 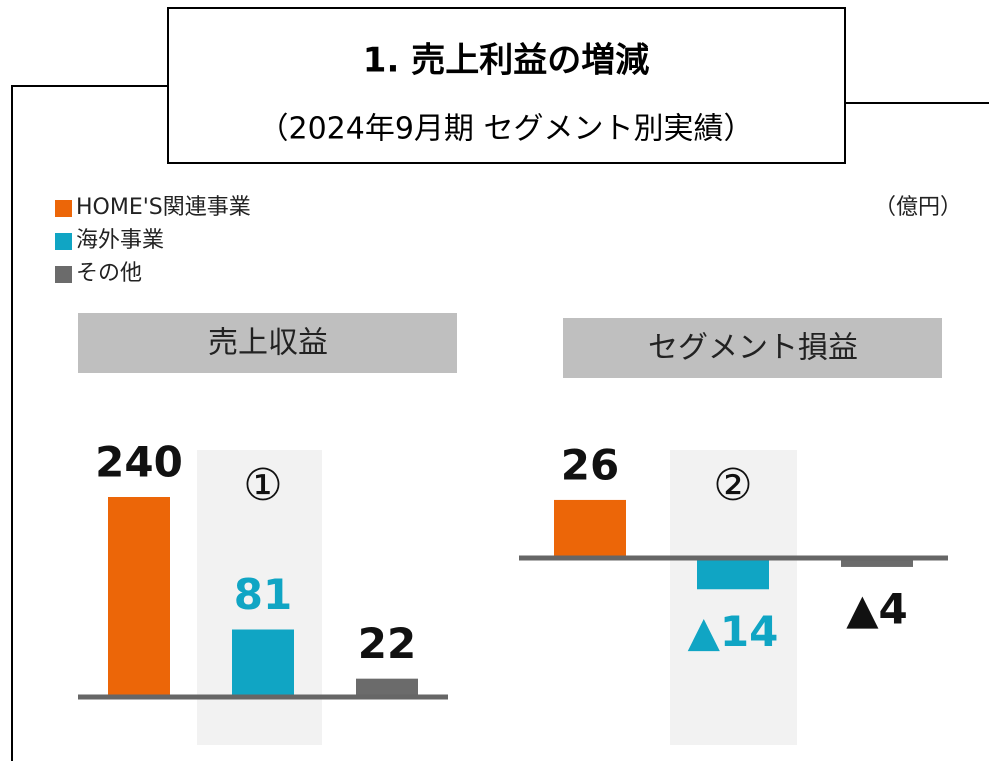 I want to click on legend-label: 海外事業, so click(x=120, y=240).